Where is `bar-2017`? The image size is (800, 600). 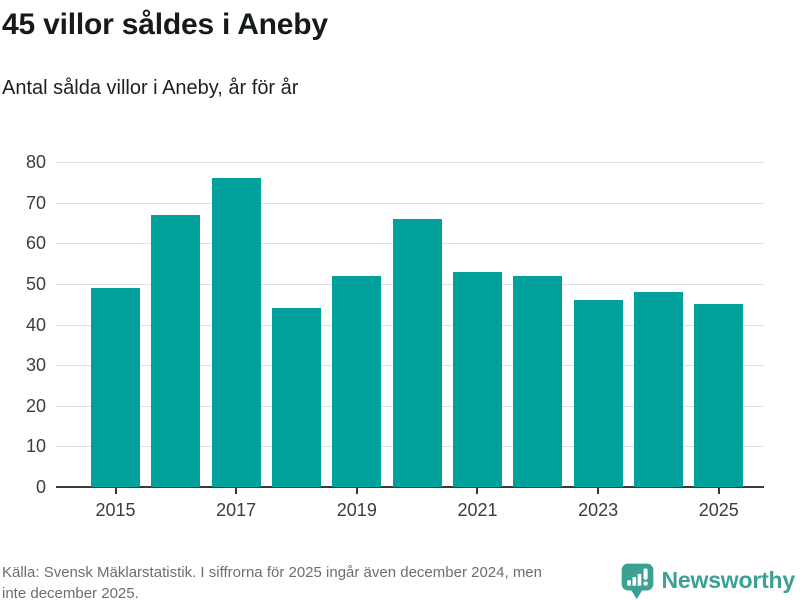 bar-2017 is located at coordinates (236, 332).